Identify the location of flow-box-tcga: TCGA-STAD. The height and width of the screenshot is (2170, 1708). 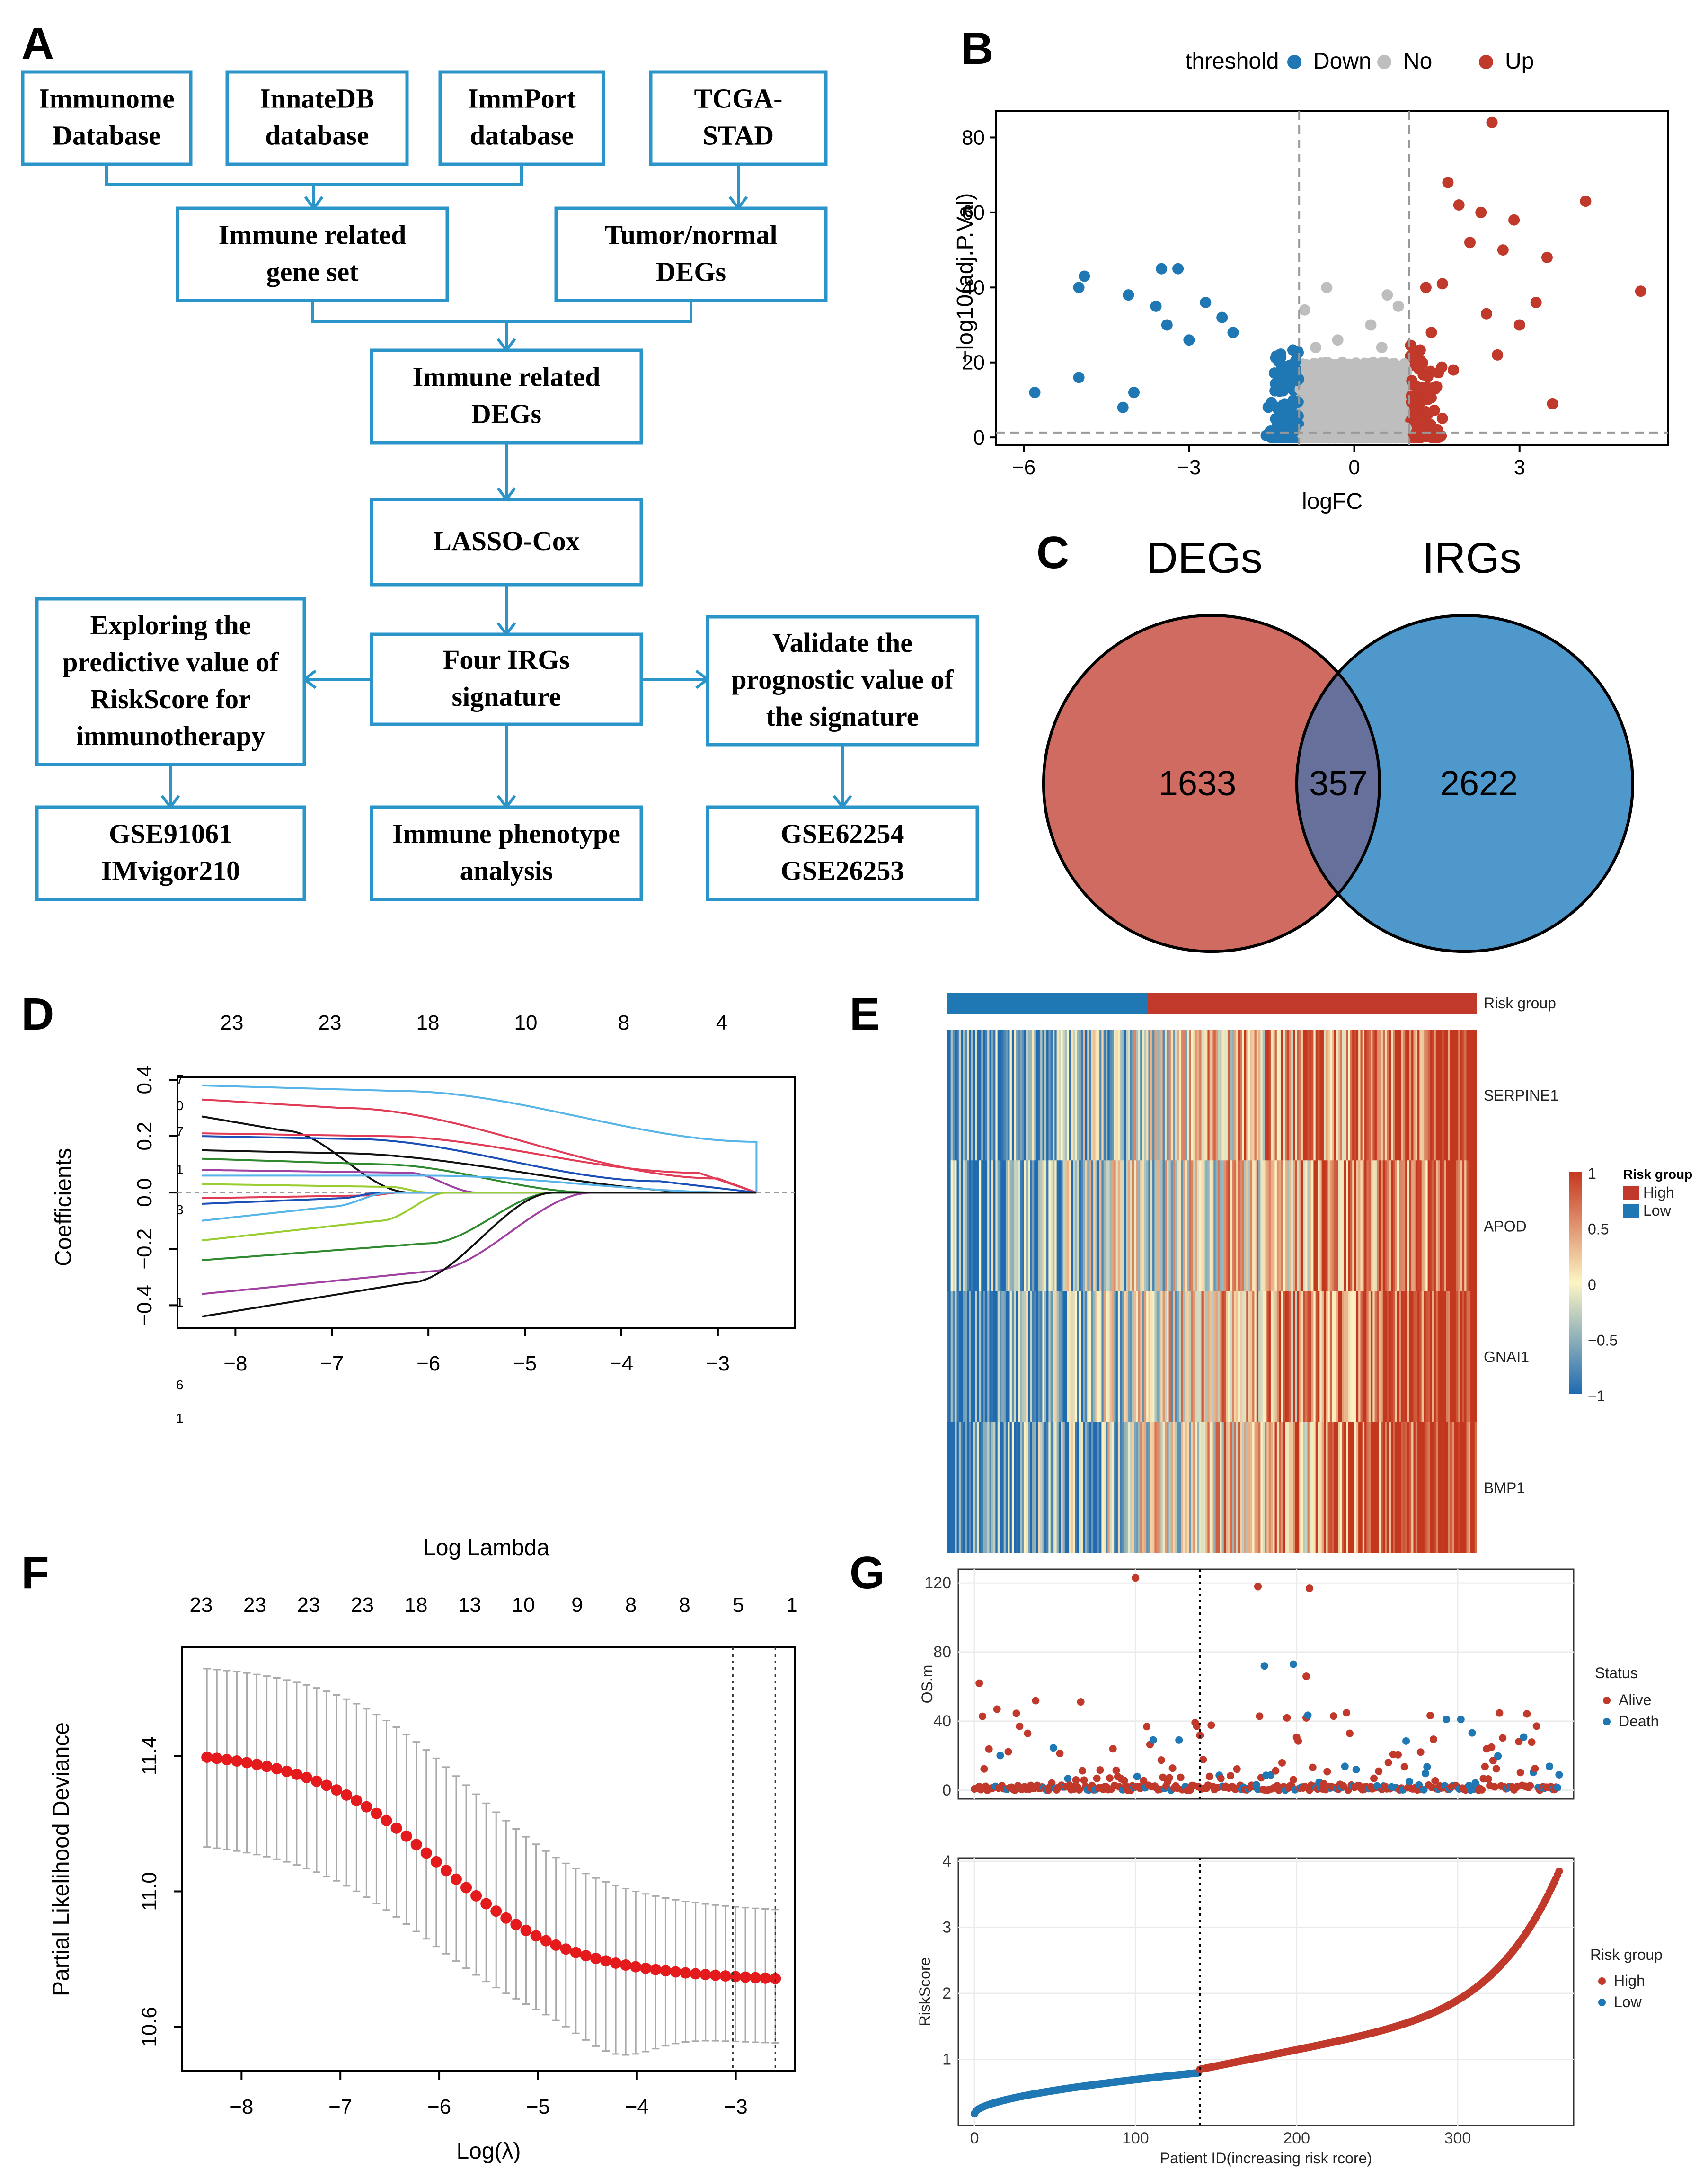
(738, 118).